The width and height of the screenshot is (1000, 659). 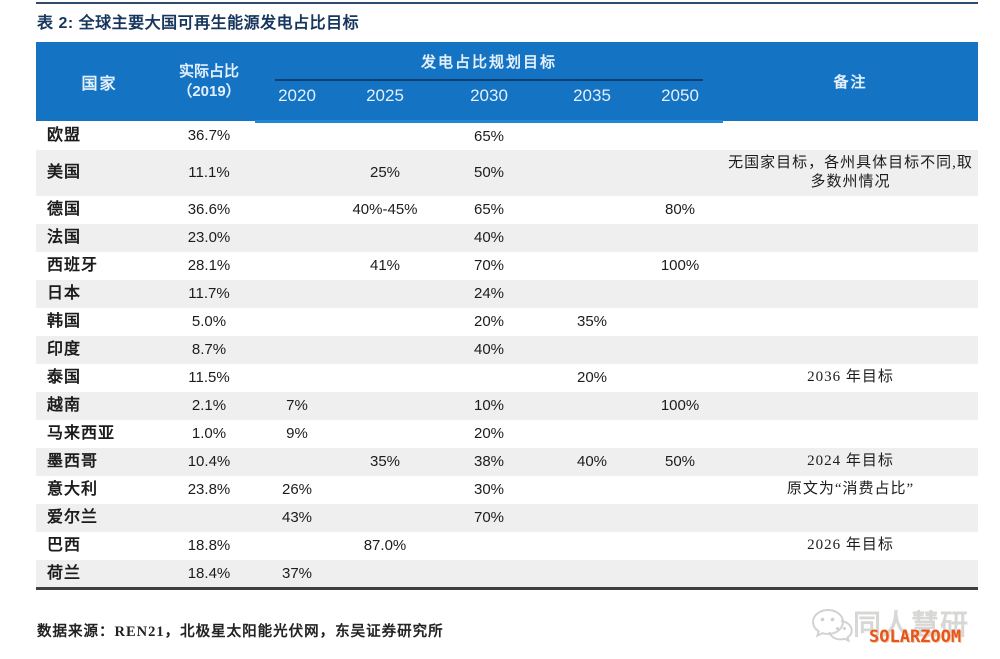 I want to click on table-row: 法国 23.0% 40%, so click(x=507, y=237).